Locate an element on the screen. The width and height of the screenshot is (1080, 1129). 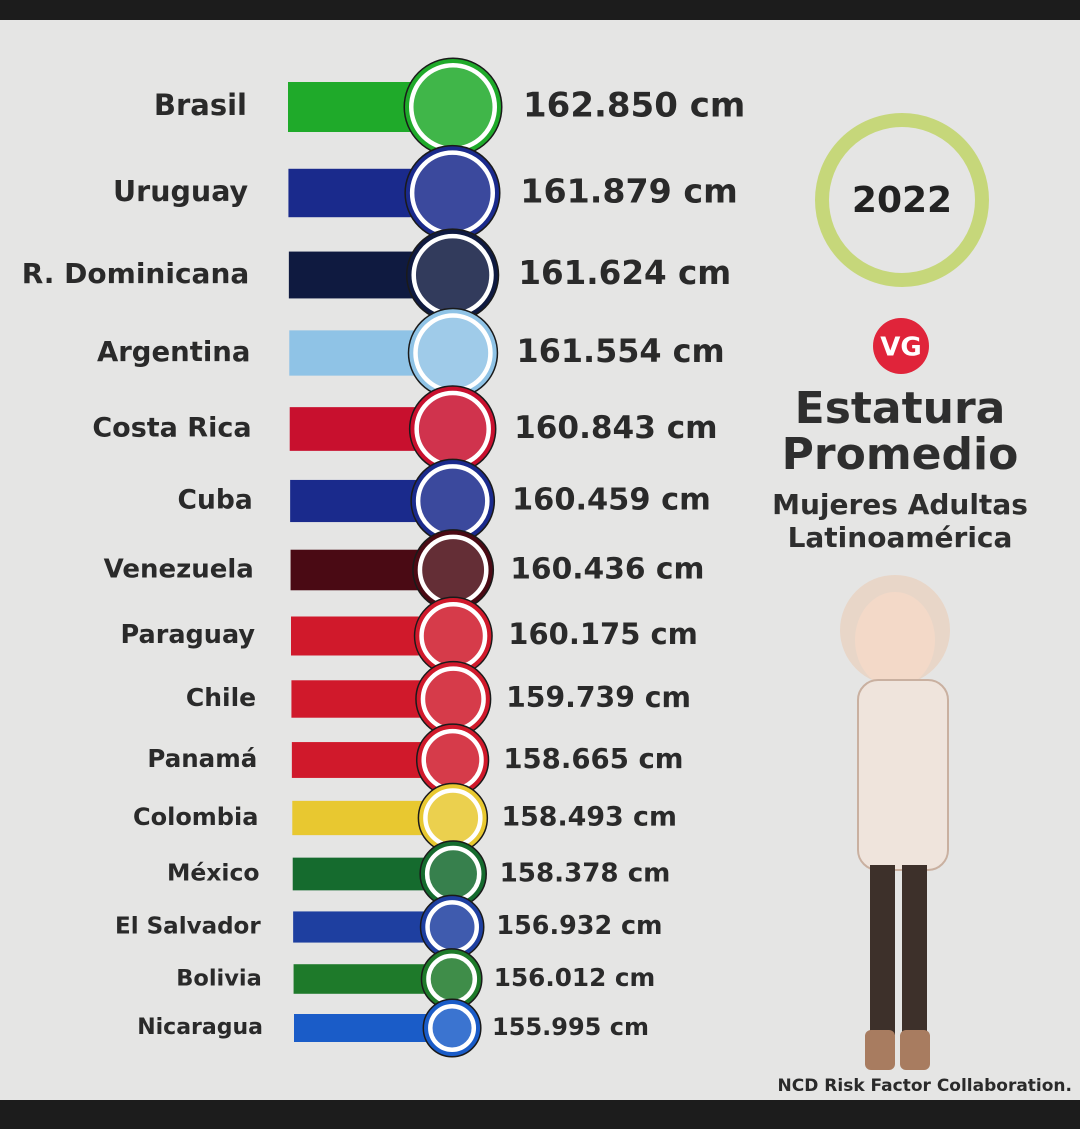
category-label: Paraguay is located at coordinates (188, 635).